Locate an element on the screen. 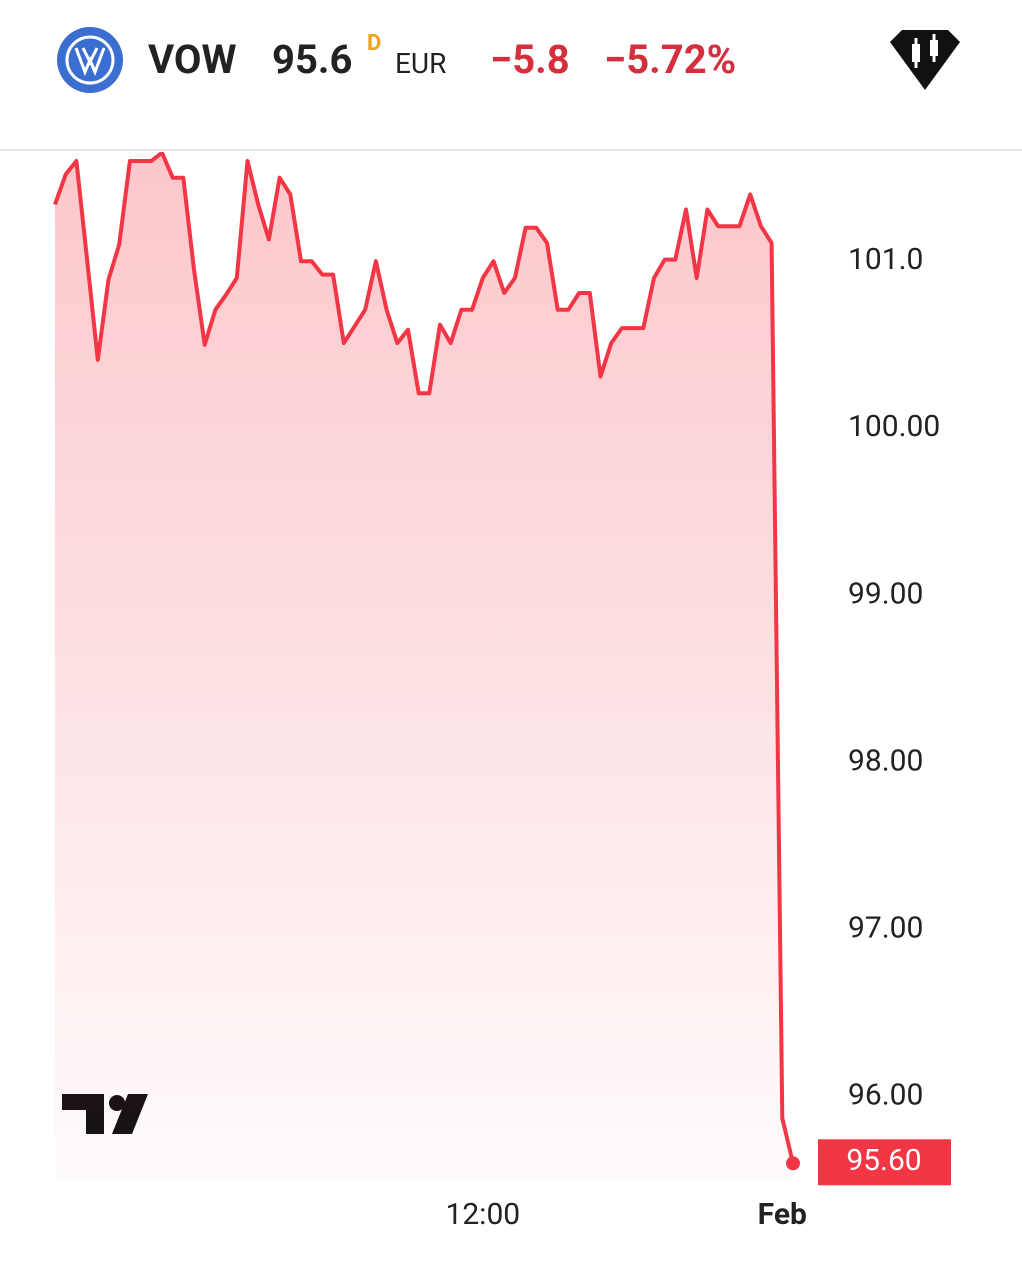 This screenshot has width=1022, height=1280. last-point is located at coordinates (793, 1163).